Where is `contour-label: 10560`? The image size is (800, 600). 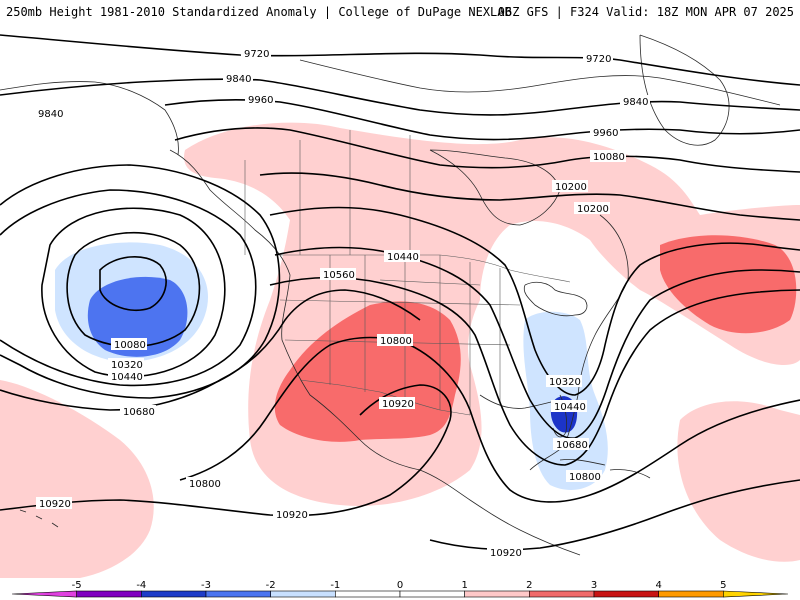 contour-label: 10560 is located at coordinates (339, 275).